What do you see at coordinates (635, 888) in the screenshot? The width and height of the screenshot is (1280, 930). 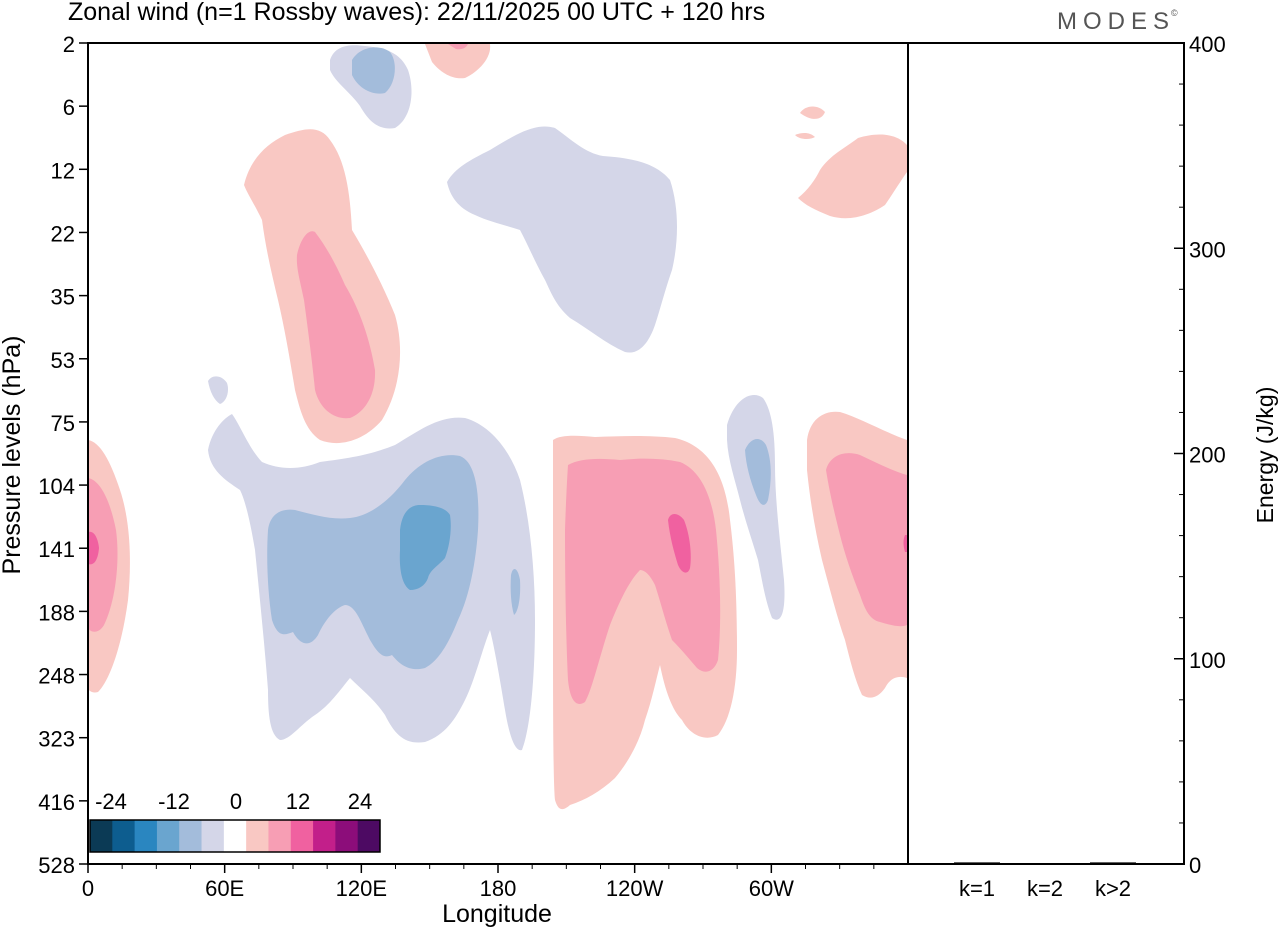 I see `x-tick-label: 120W` at bounding box center [635, 888].